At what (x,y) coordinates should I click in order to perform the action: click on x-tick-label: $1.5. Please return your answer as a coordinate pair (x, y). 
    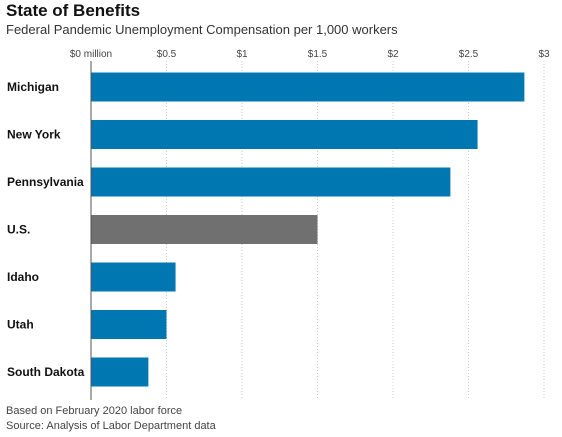
    Looking at the image, I should click on (318, 54).